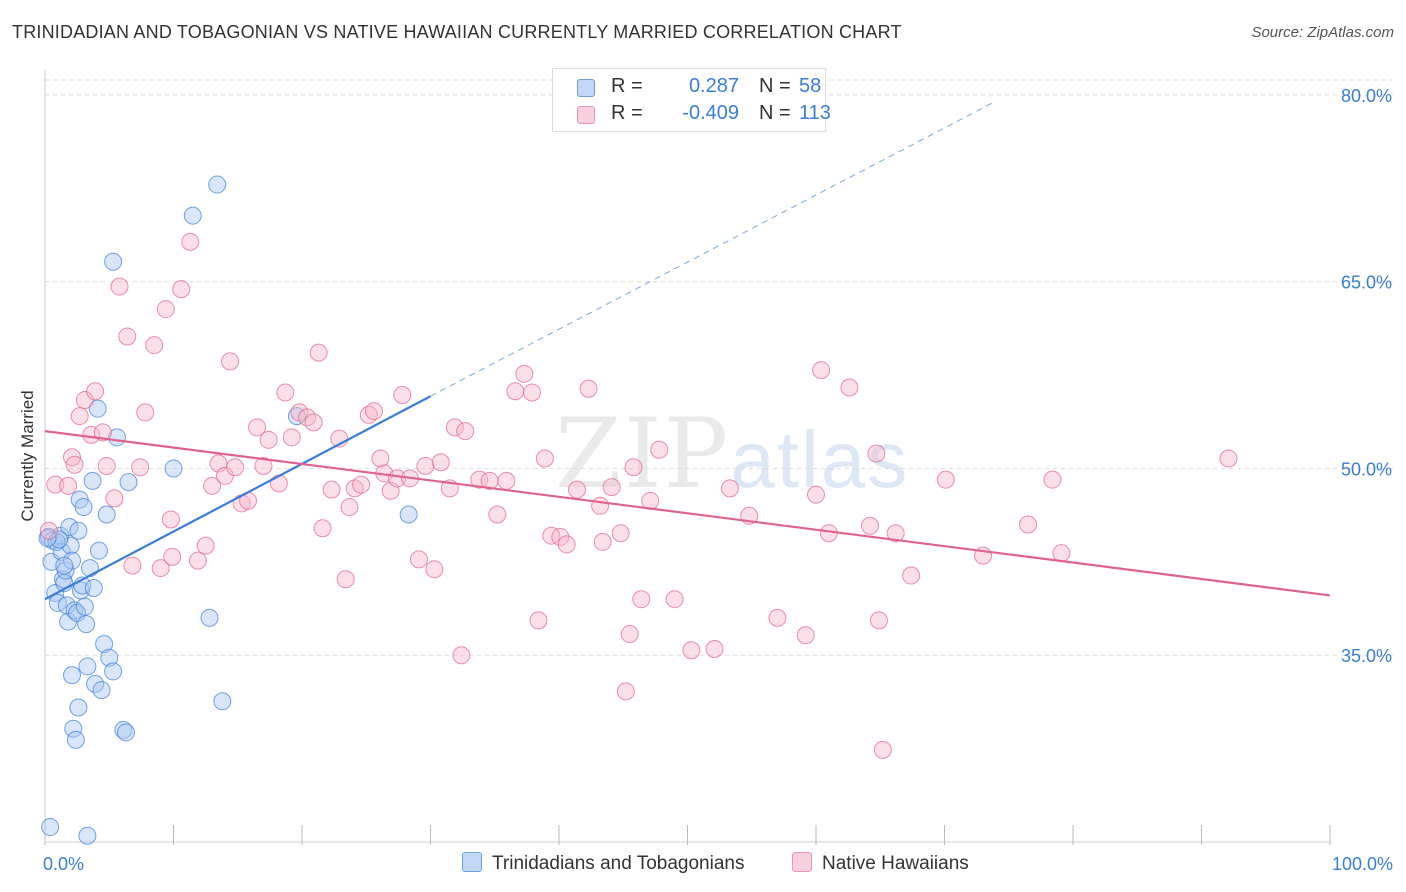 The height and width of the screenshot is (892, 1406). I want to click on y-axis-label: Currently Married, so click(27, 456).